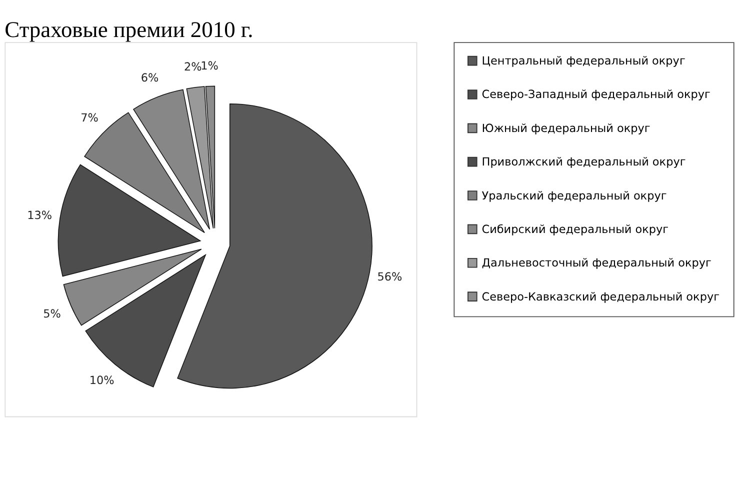  I want to click on legend-label: Дальневосточный федеральный округ, so click(597, 263).